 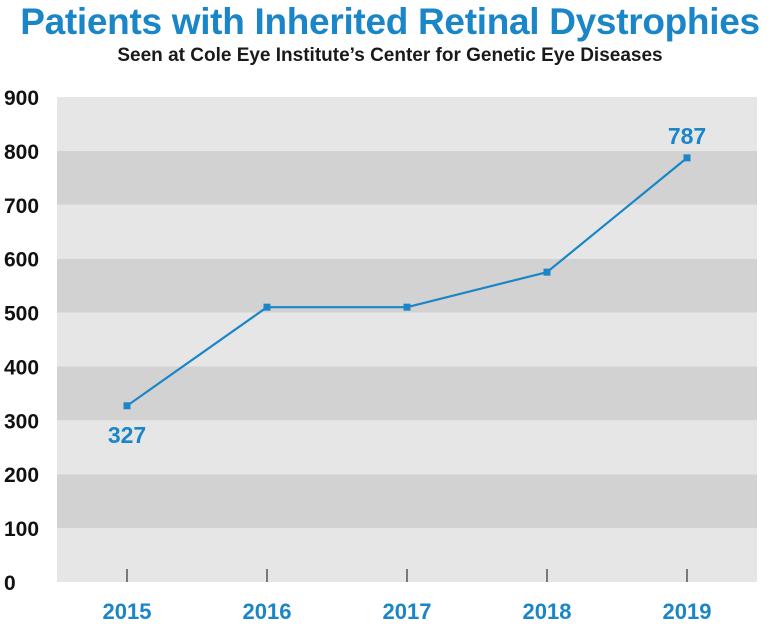 What do you see at coordinates (687, 611) in the screenshot?
I see `x-tick-label: 2019` at bounding box center [687, 611].